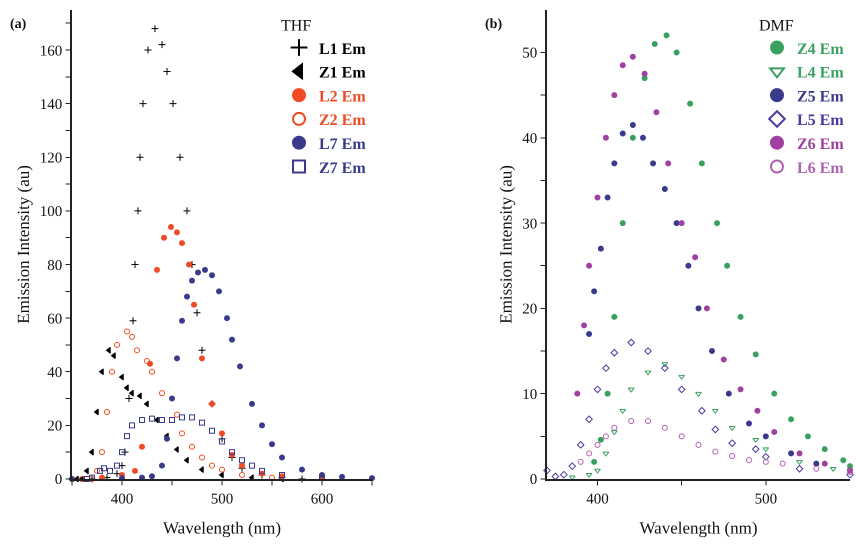 Image resolution: width=856 pixels, height=546 pixels. Describe the element at coordinates (493, 24) in the screenshot. I see `text: (b)` at that location.